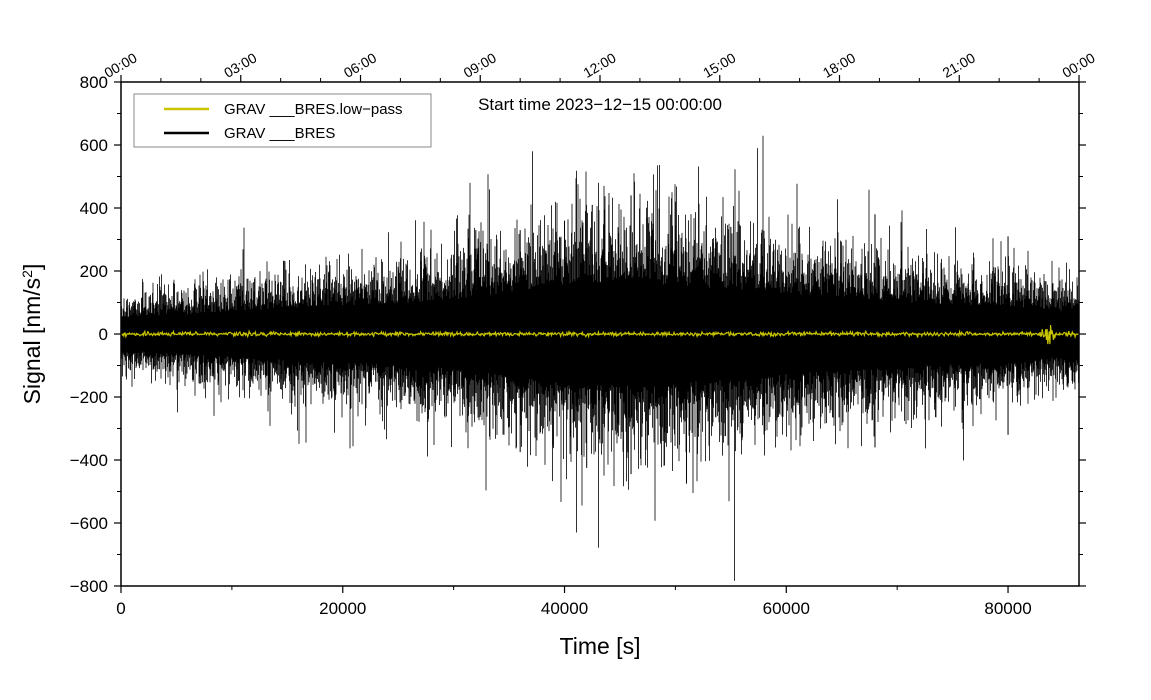 The height and width of the screenshot is (700, 1151). I want to click on y-tick-label-4: 0, so click(103, 334).